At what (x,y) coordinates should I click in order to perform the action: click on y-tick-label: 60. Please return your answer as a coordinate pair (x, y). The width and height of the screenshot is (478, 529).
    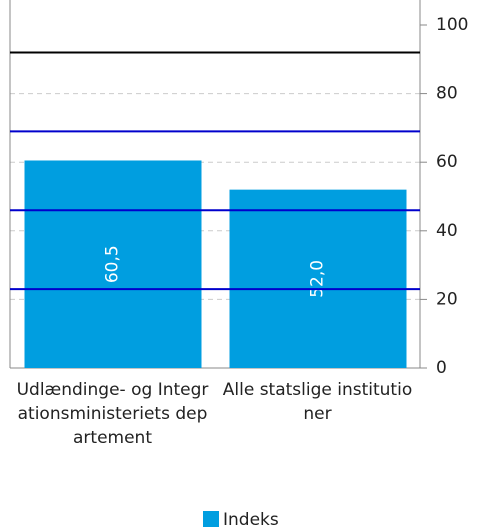
    Looking at the image, I should click on (447, 162).